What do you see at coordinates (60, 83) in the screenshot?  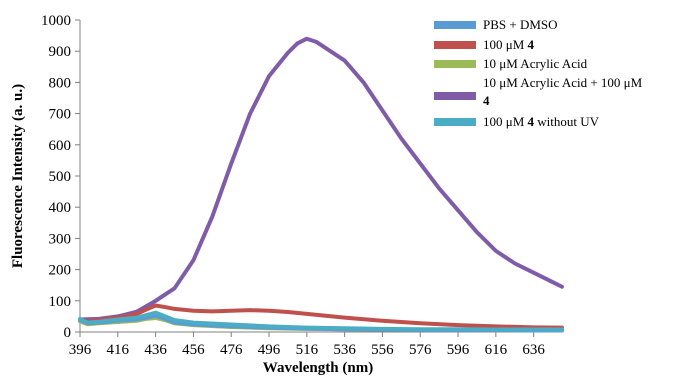 I see `y-tick-label: 800` at bounding box center [60, 83].